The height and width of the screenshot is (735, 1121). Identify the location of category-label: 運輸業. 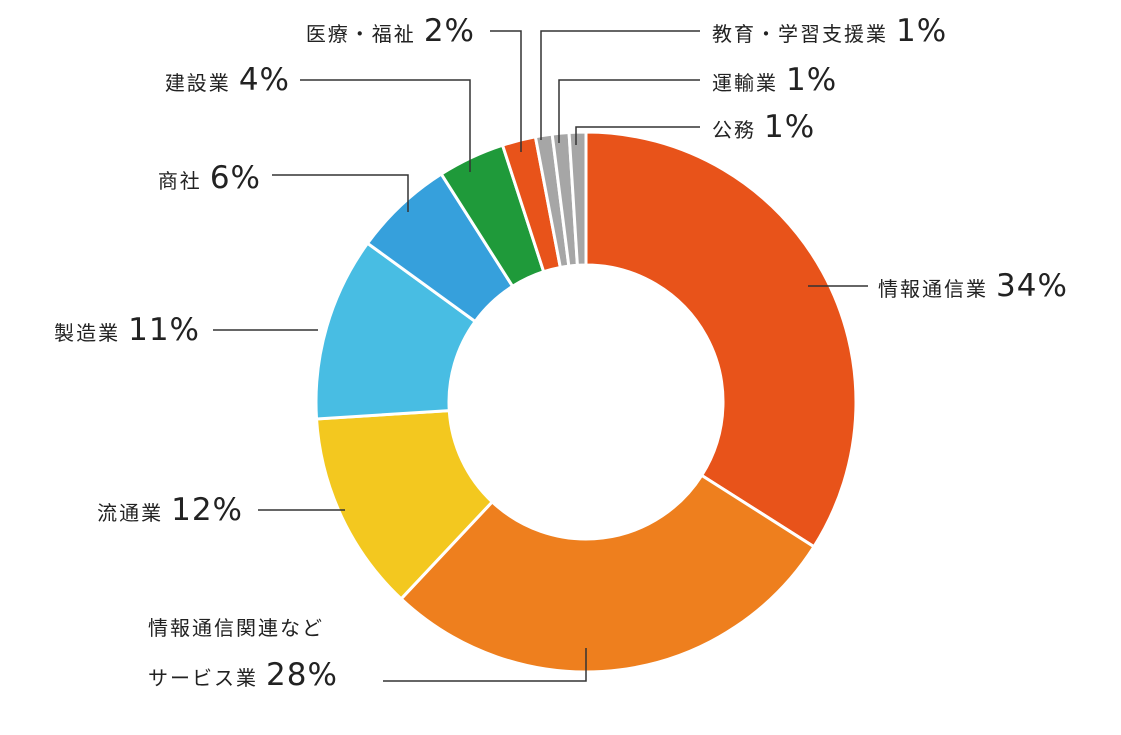
(745, 83).